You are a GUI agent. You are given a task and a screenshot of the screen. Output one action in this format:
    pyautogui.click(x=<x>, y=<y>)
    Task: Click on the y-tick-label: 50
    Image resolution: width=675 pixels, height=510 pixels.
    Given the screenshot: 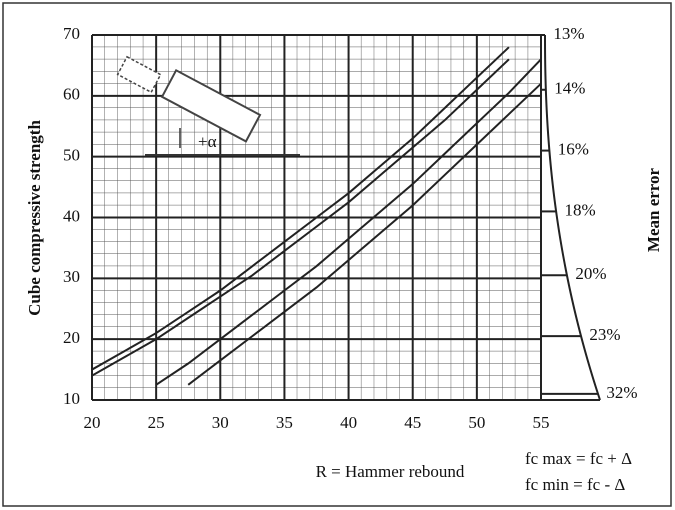 What is the action you would take?
    pyautogui.click(x=71, y=155)
    